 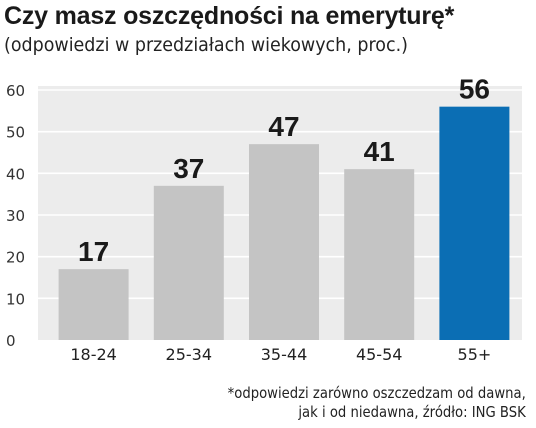 What do you see at coordinates (474, 223) in the screenshot?
I see `bar-55+` at bounding box center [474, 223].